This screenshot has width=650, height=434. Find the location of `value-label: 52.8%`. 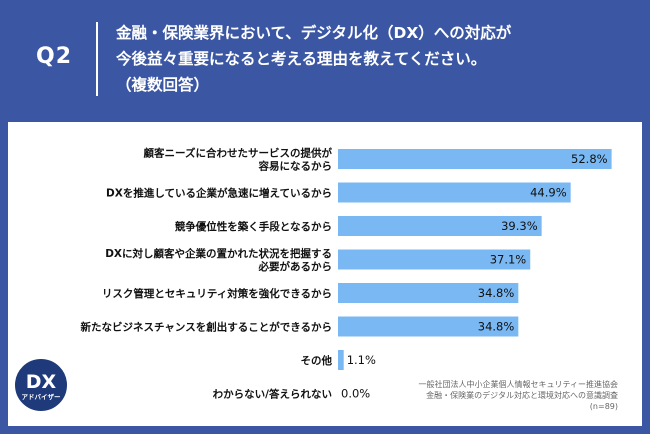

value-label: 52.8% is located at coordinates (589, 159).